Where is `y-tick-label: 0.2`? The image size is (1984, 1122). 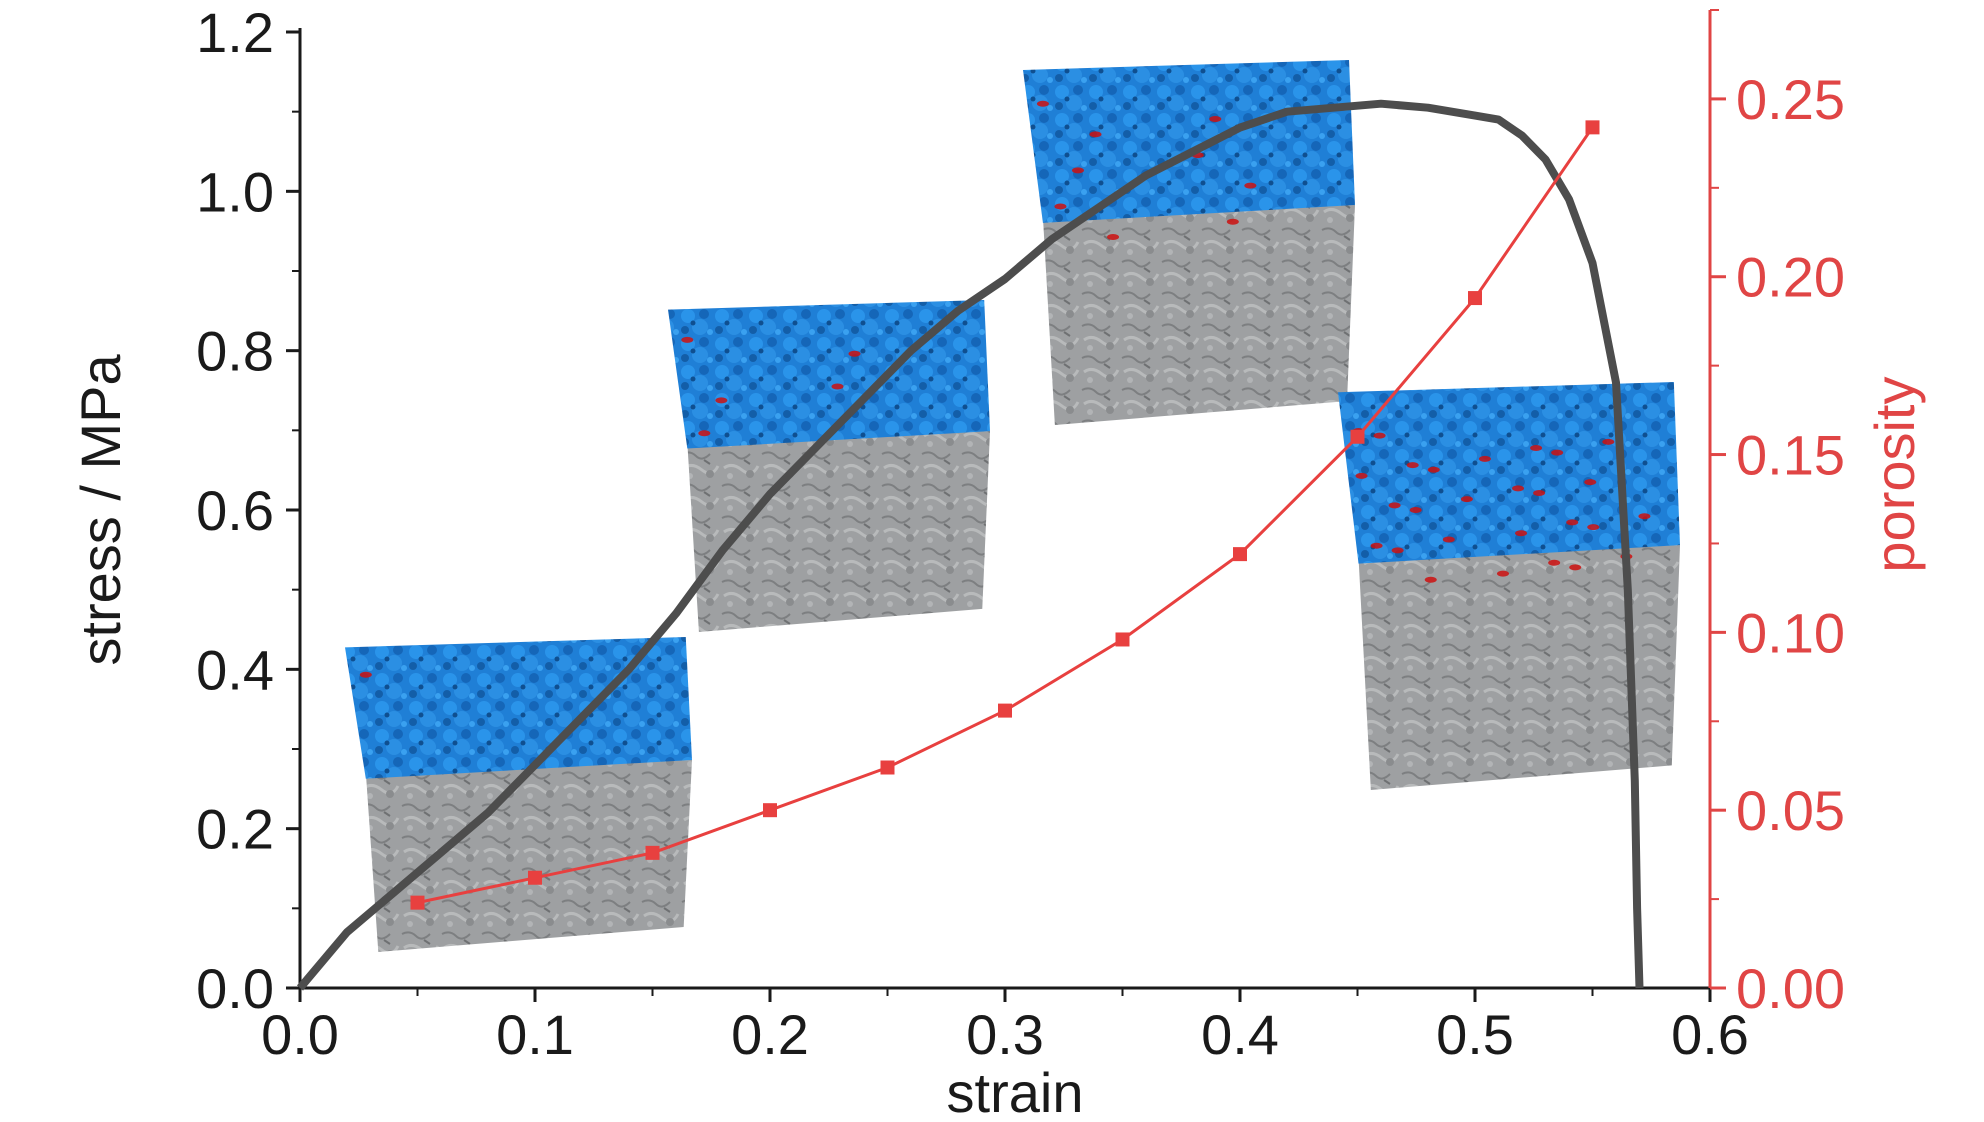
y-tick-label: 0.2 is located at coordinates (235, 829).